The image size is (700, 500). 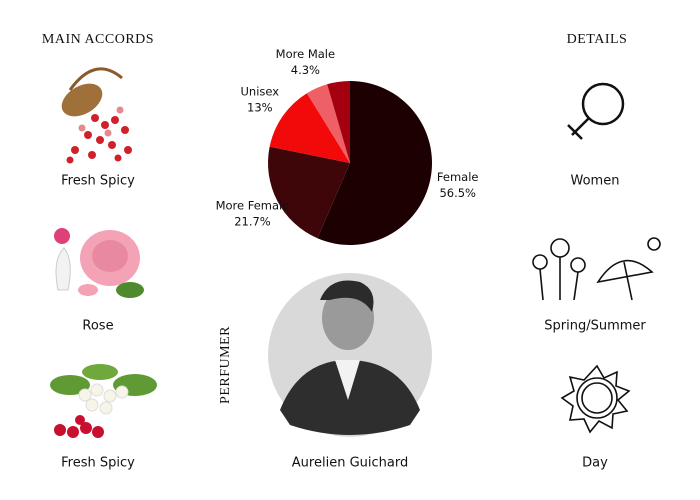 I want to click on slice-label: More Female, so click(x=253, y=205).